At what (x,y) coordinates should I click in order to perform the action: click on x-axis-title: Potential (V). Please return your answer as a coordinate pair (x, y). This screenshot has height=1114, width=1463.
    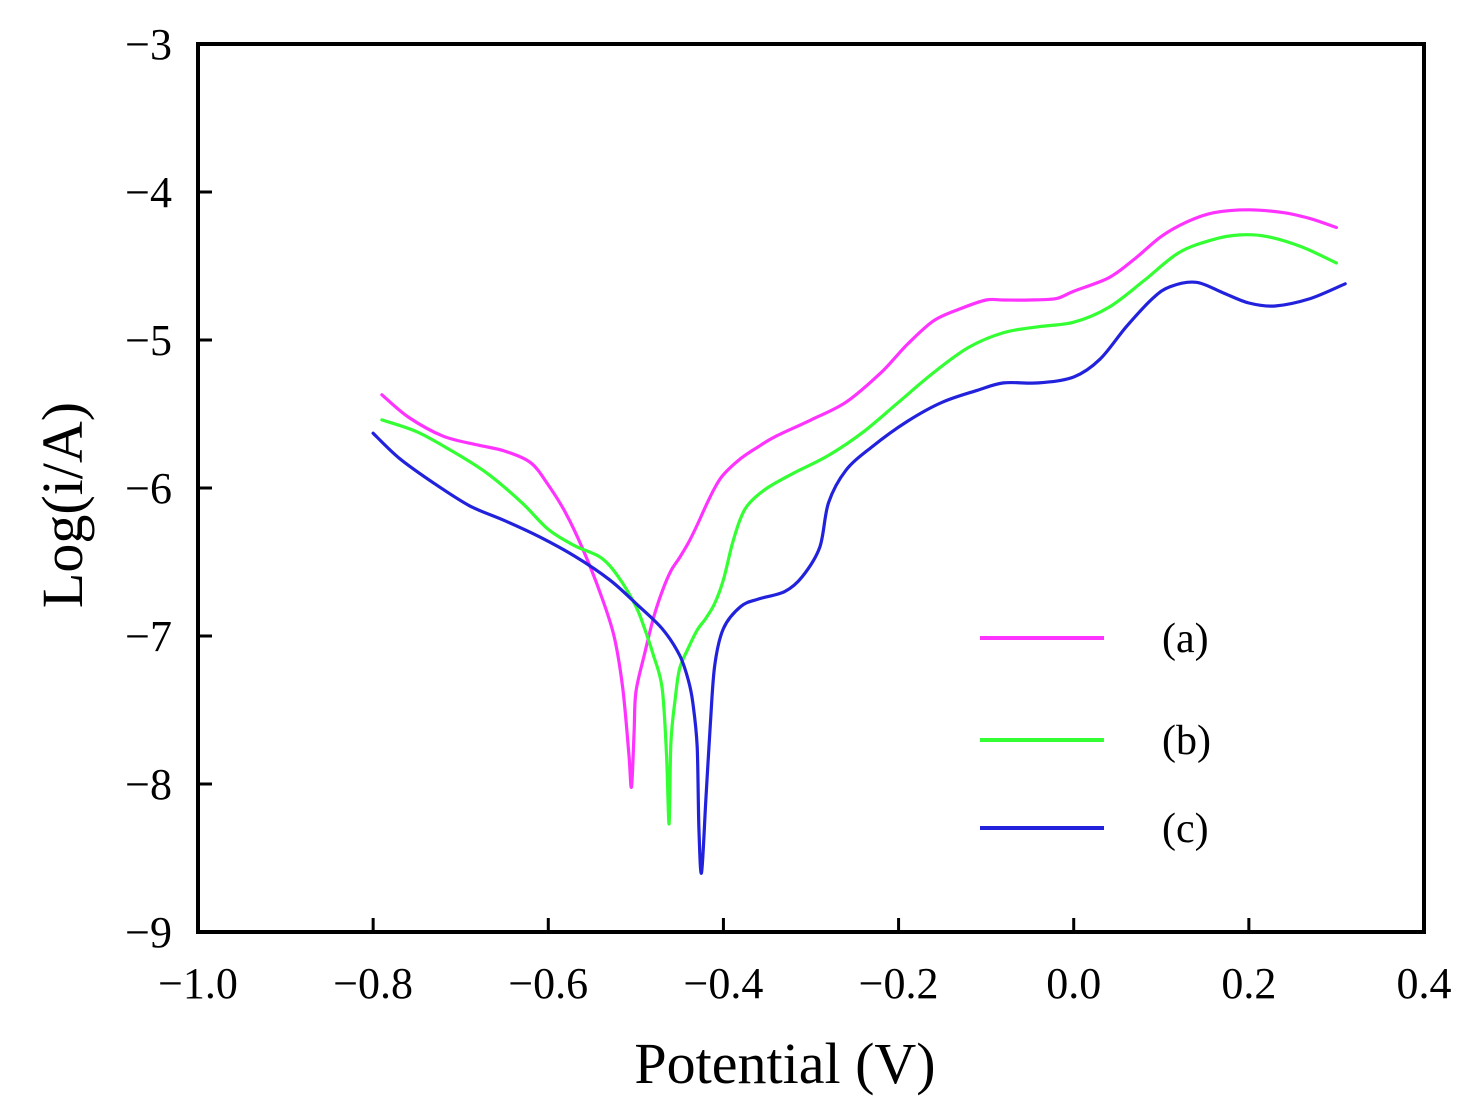
    Looking at the image, I should click on (784, 1063).